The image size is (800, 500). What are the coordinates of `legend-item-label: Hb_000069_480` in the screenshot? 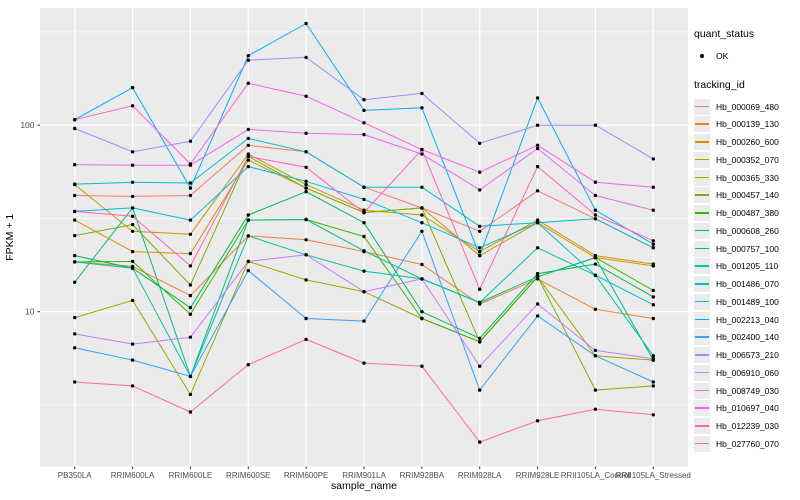 It's located at (747, 106).